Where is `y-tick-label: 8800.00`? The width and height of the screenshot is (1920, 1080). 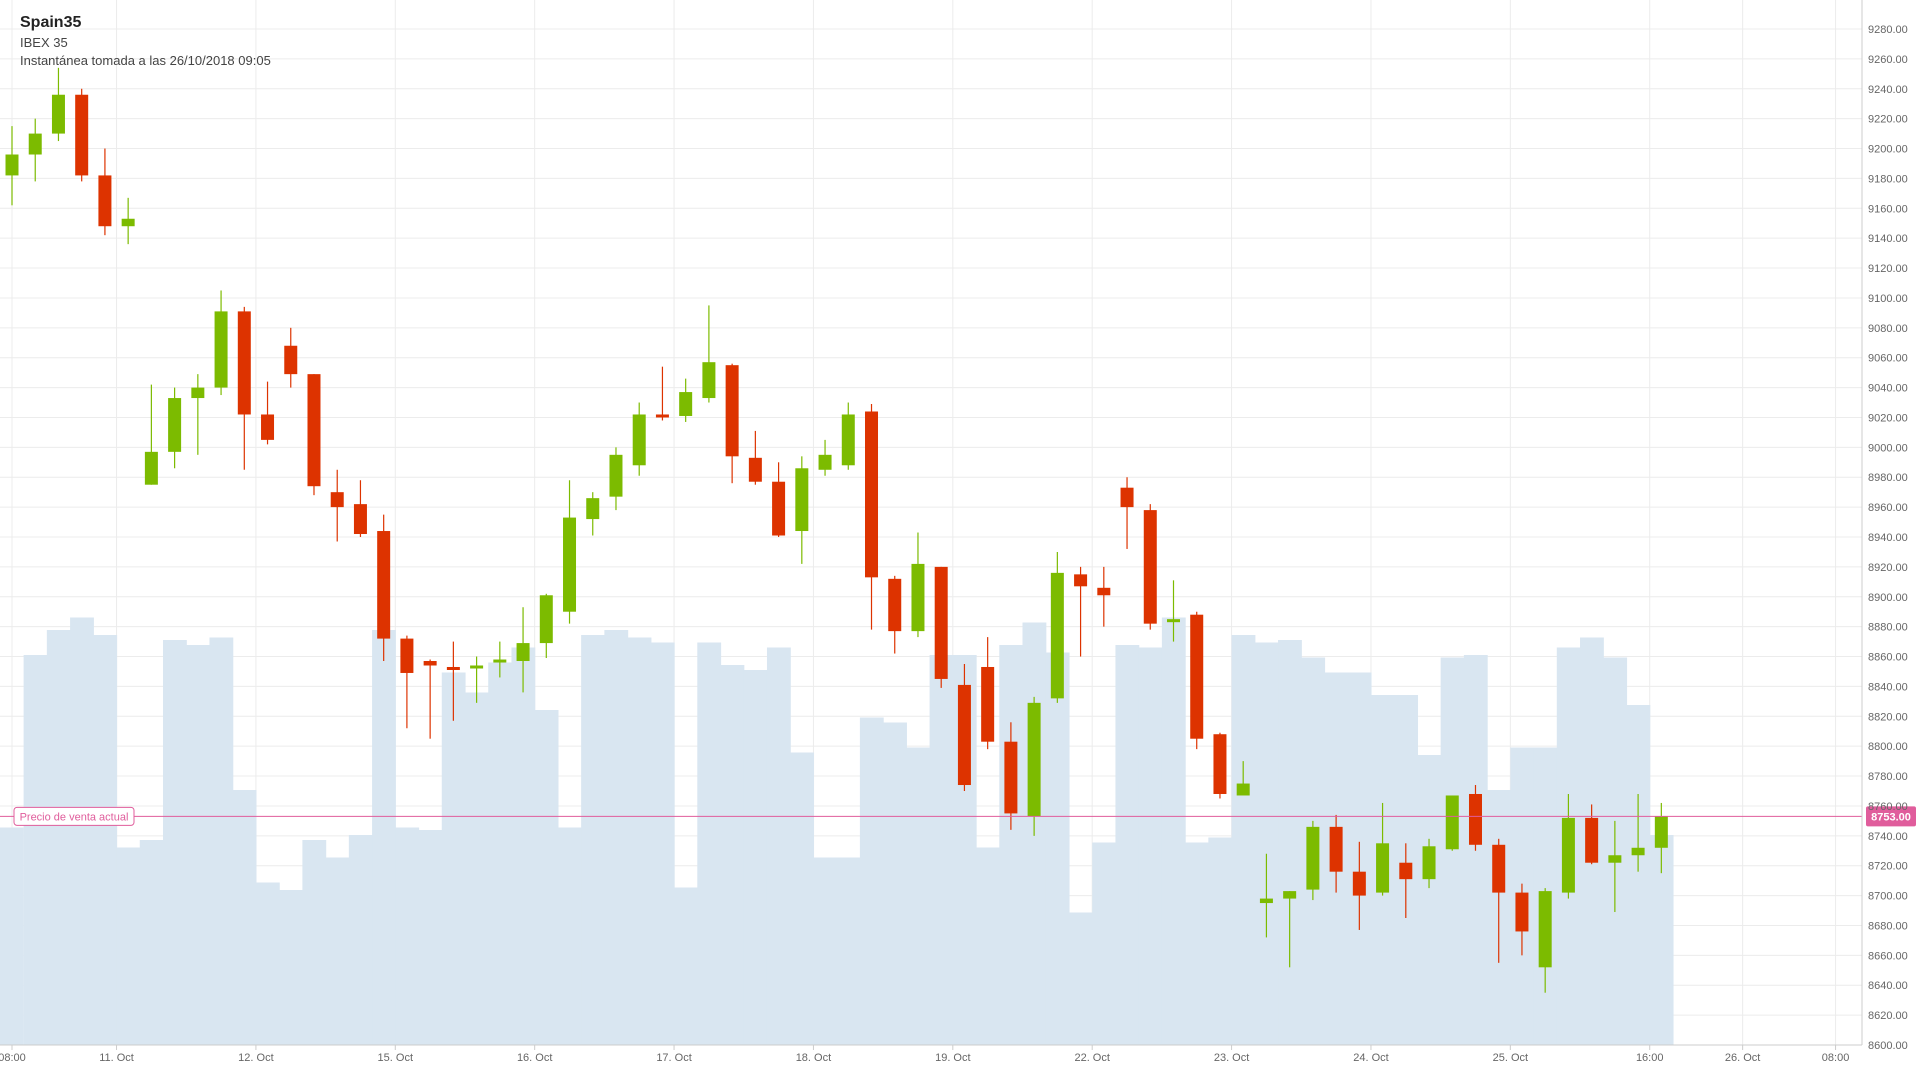
y-tick-label: 8800.00 is located at coordinates (1888, 747).